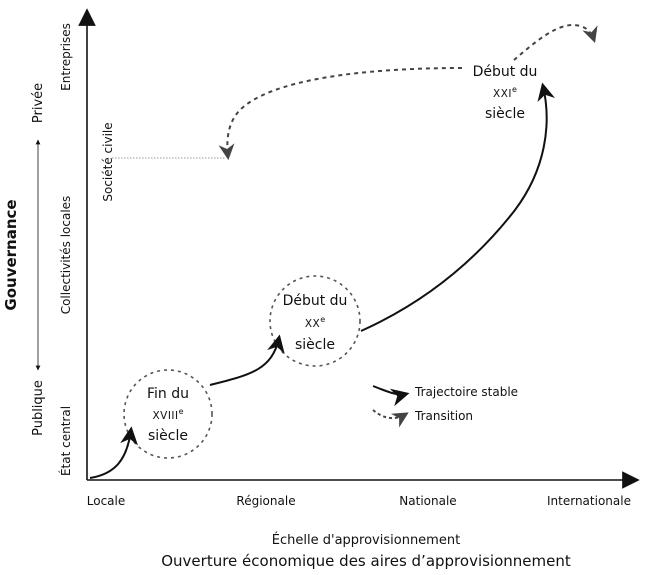 This screenshot has height=575, width=652. Describe the element at coordinates (165, 416) in the screenshot. I see `node-18th-century-numeral: XVIII` at that location.